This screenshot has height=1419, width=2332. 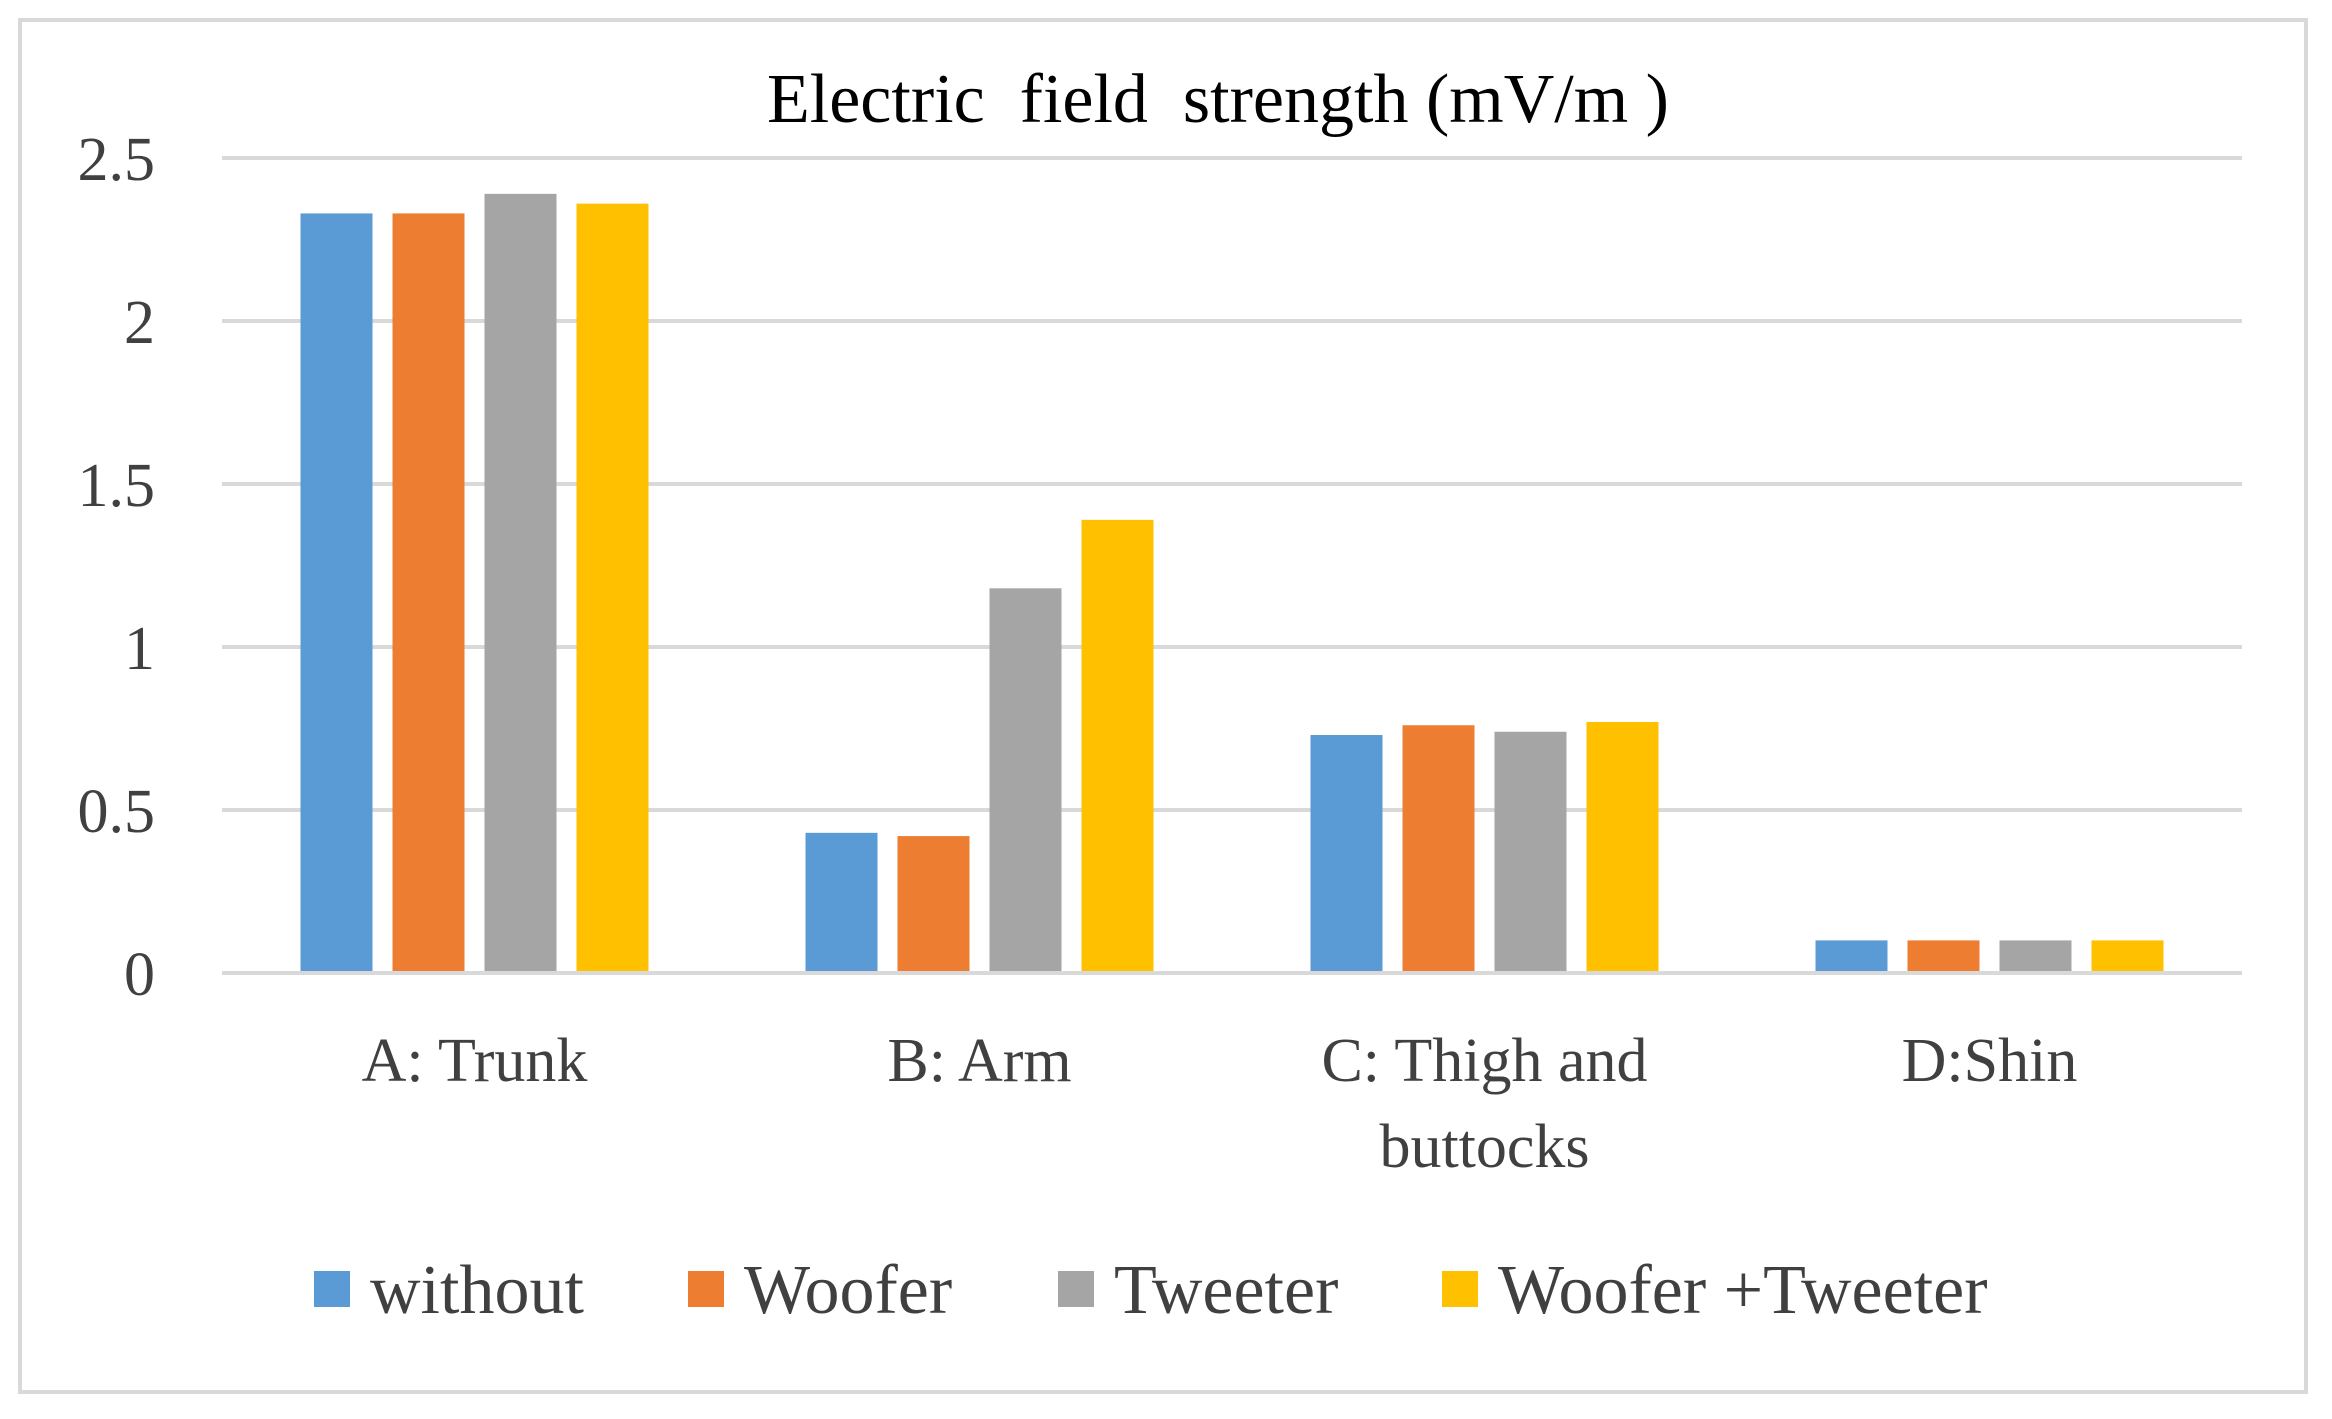 I want to click on x-category-label: buttocks, so click(x=1484, y=1147).